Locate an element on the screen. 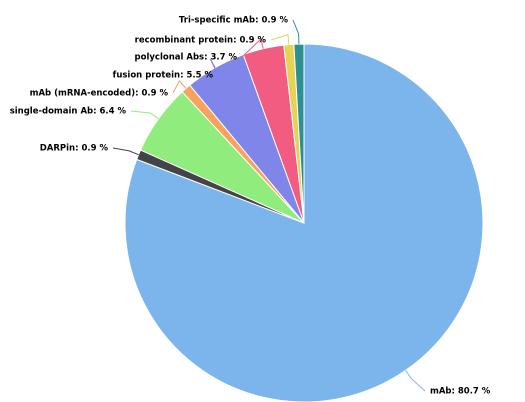  data-label: DARPin: 0.9 % is located at coordinates (74, 149).